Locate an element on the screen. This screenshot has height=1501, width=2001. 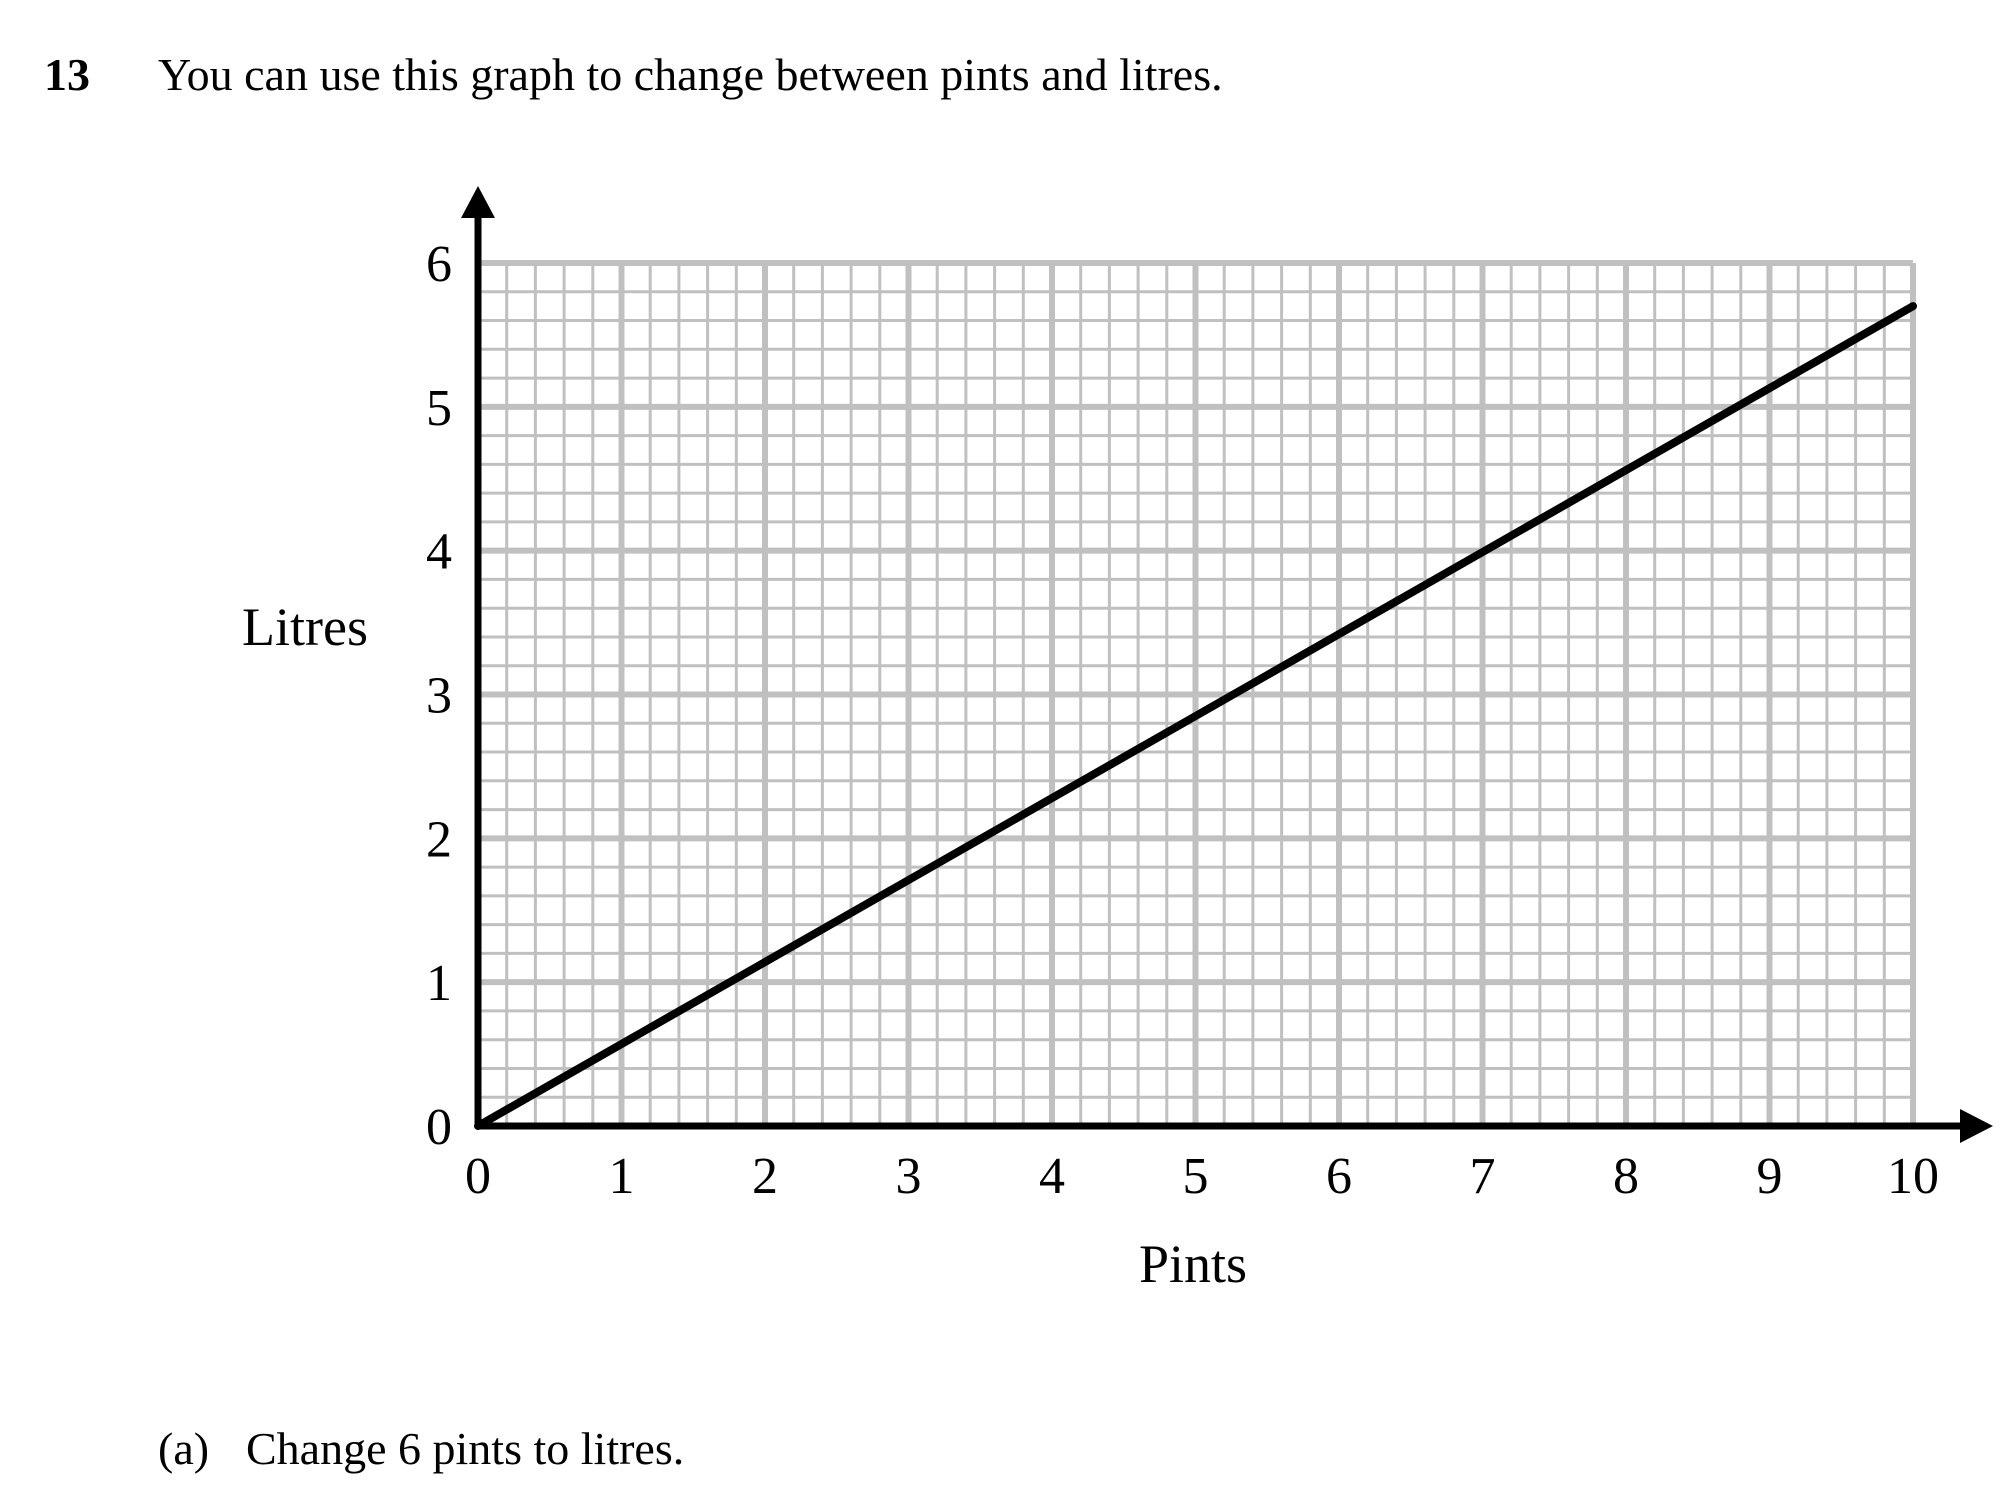
y-tick-label: 5 is located at coordinates (439, 408).